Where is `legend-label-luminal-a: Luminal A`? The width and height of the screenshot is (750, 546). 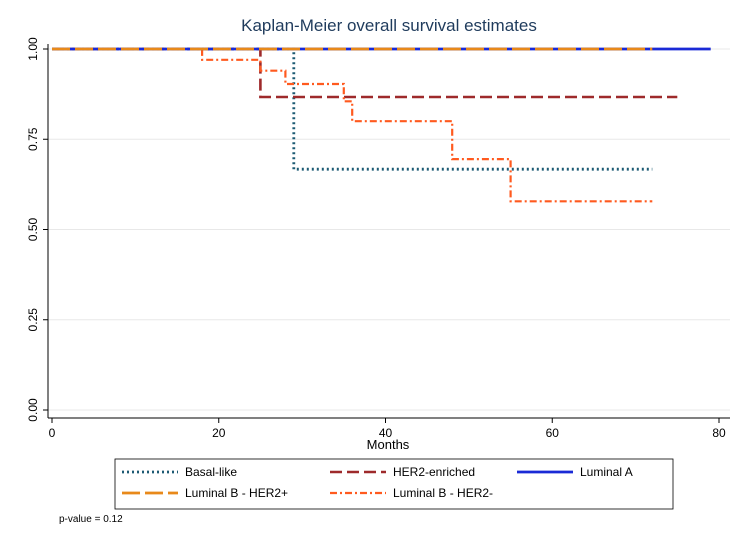
legend-label-luminal-a: Luminal A is located at coordinates (606, 472).